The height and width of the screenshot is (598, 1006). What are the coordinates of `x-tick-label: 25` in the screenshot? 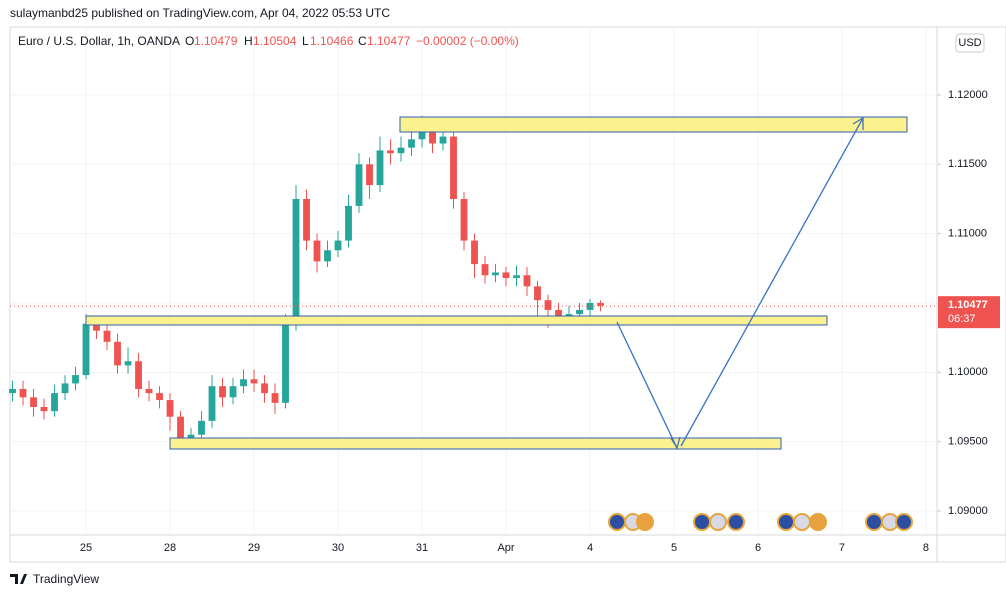 It's located at (86, 548).